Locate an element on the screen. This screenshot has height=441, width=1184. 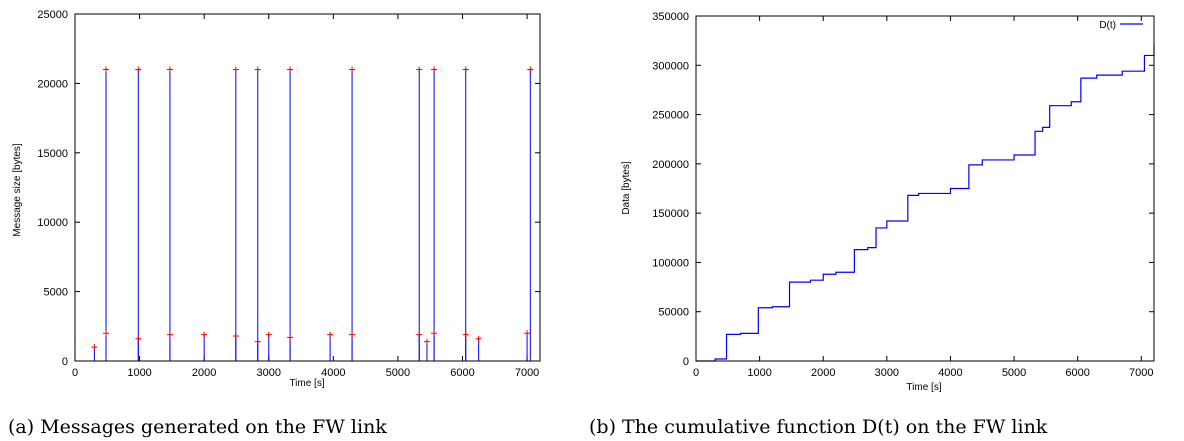
chart-b-legend: D(t) is located at coordinates (1121, 25).